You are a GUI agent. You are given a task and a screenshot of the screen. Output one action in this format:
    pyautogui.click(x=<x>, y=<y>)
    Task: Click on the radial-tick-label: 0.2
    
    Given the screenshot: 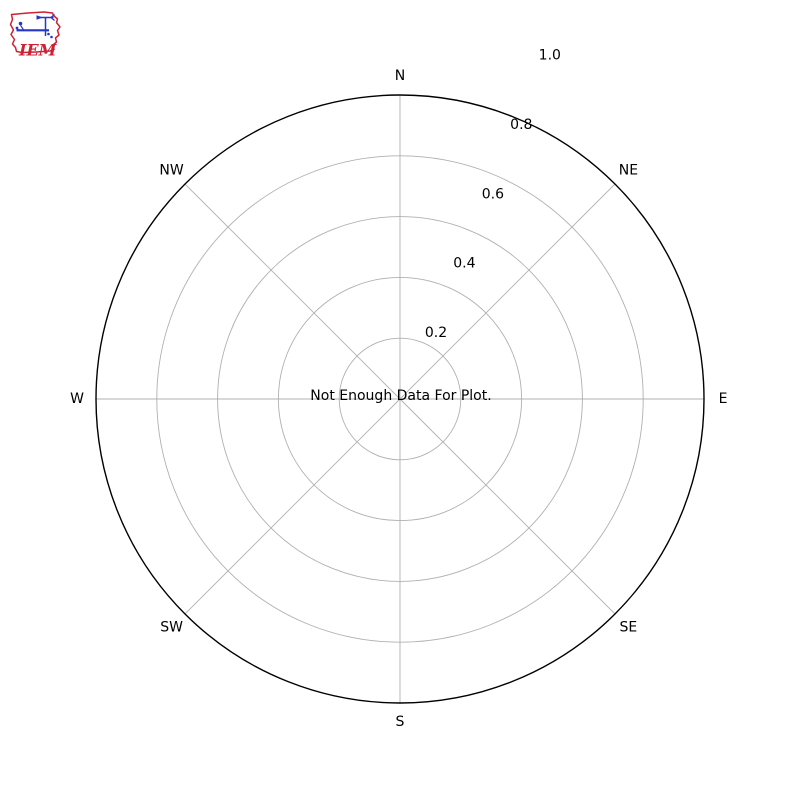 What is the action you would take?
    pyautogui.click(x=436, y=333)
    